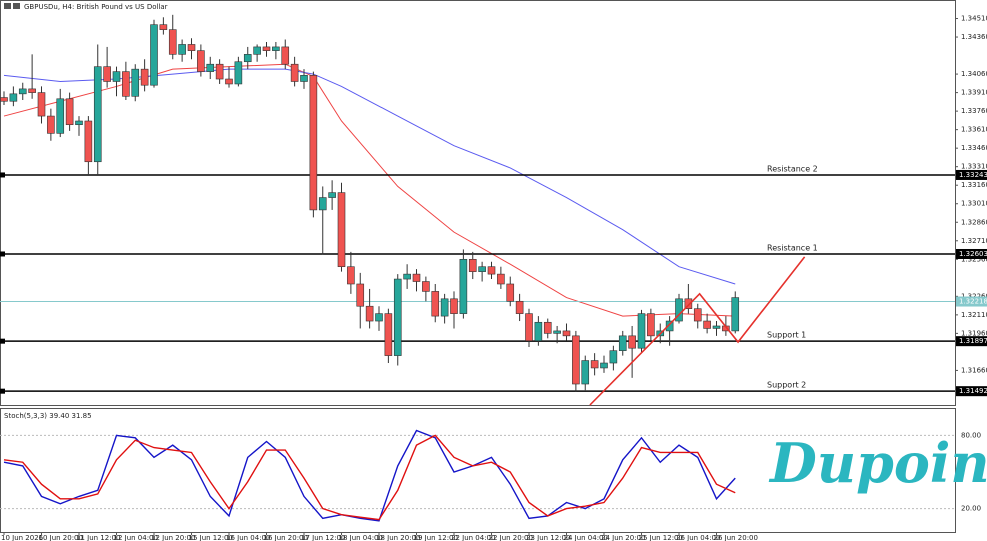 The image size is (987, 541). Describe the element at coordinates (974, 315) in the screenshot. I see `y-tick-label: 1.32110` at that location.